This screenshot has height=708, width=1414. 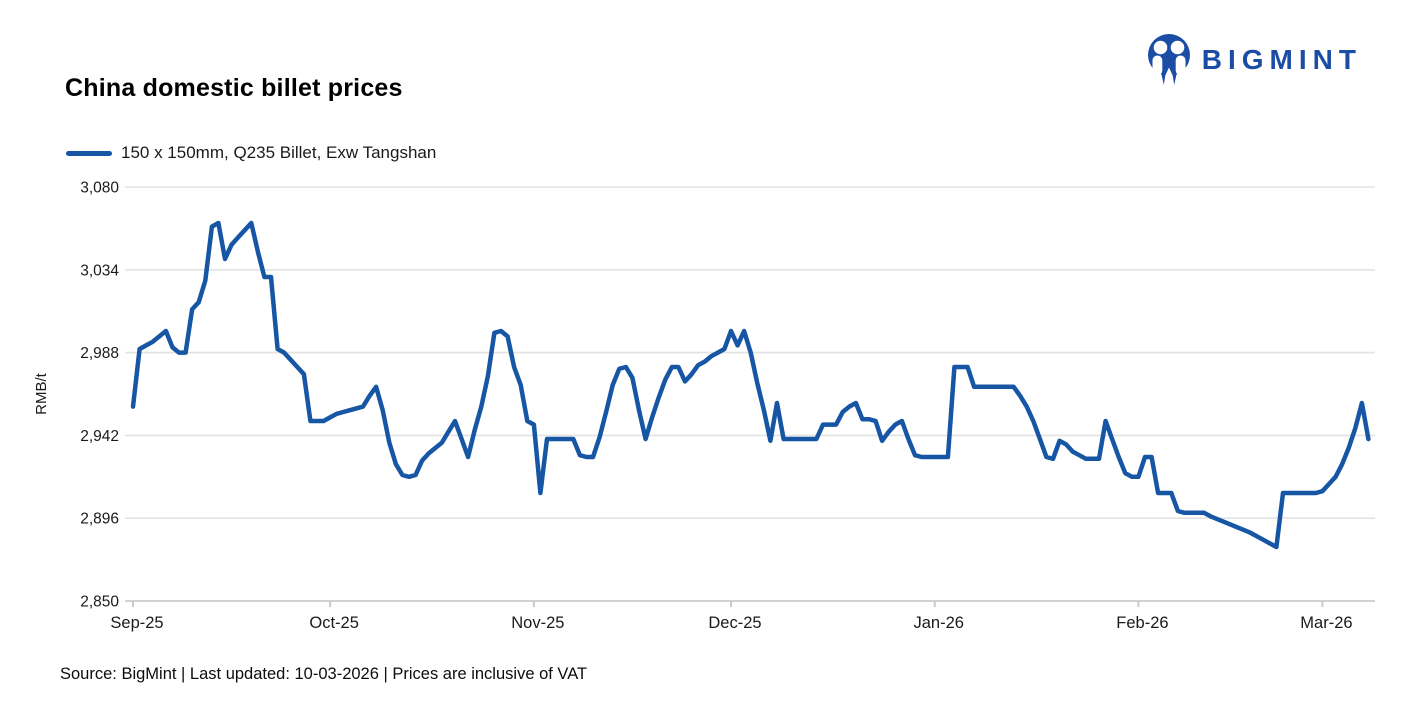 I want to click on bigmint-logo-icon, so click(x=1168, y=59).